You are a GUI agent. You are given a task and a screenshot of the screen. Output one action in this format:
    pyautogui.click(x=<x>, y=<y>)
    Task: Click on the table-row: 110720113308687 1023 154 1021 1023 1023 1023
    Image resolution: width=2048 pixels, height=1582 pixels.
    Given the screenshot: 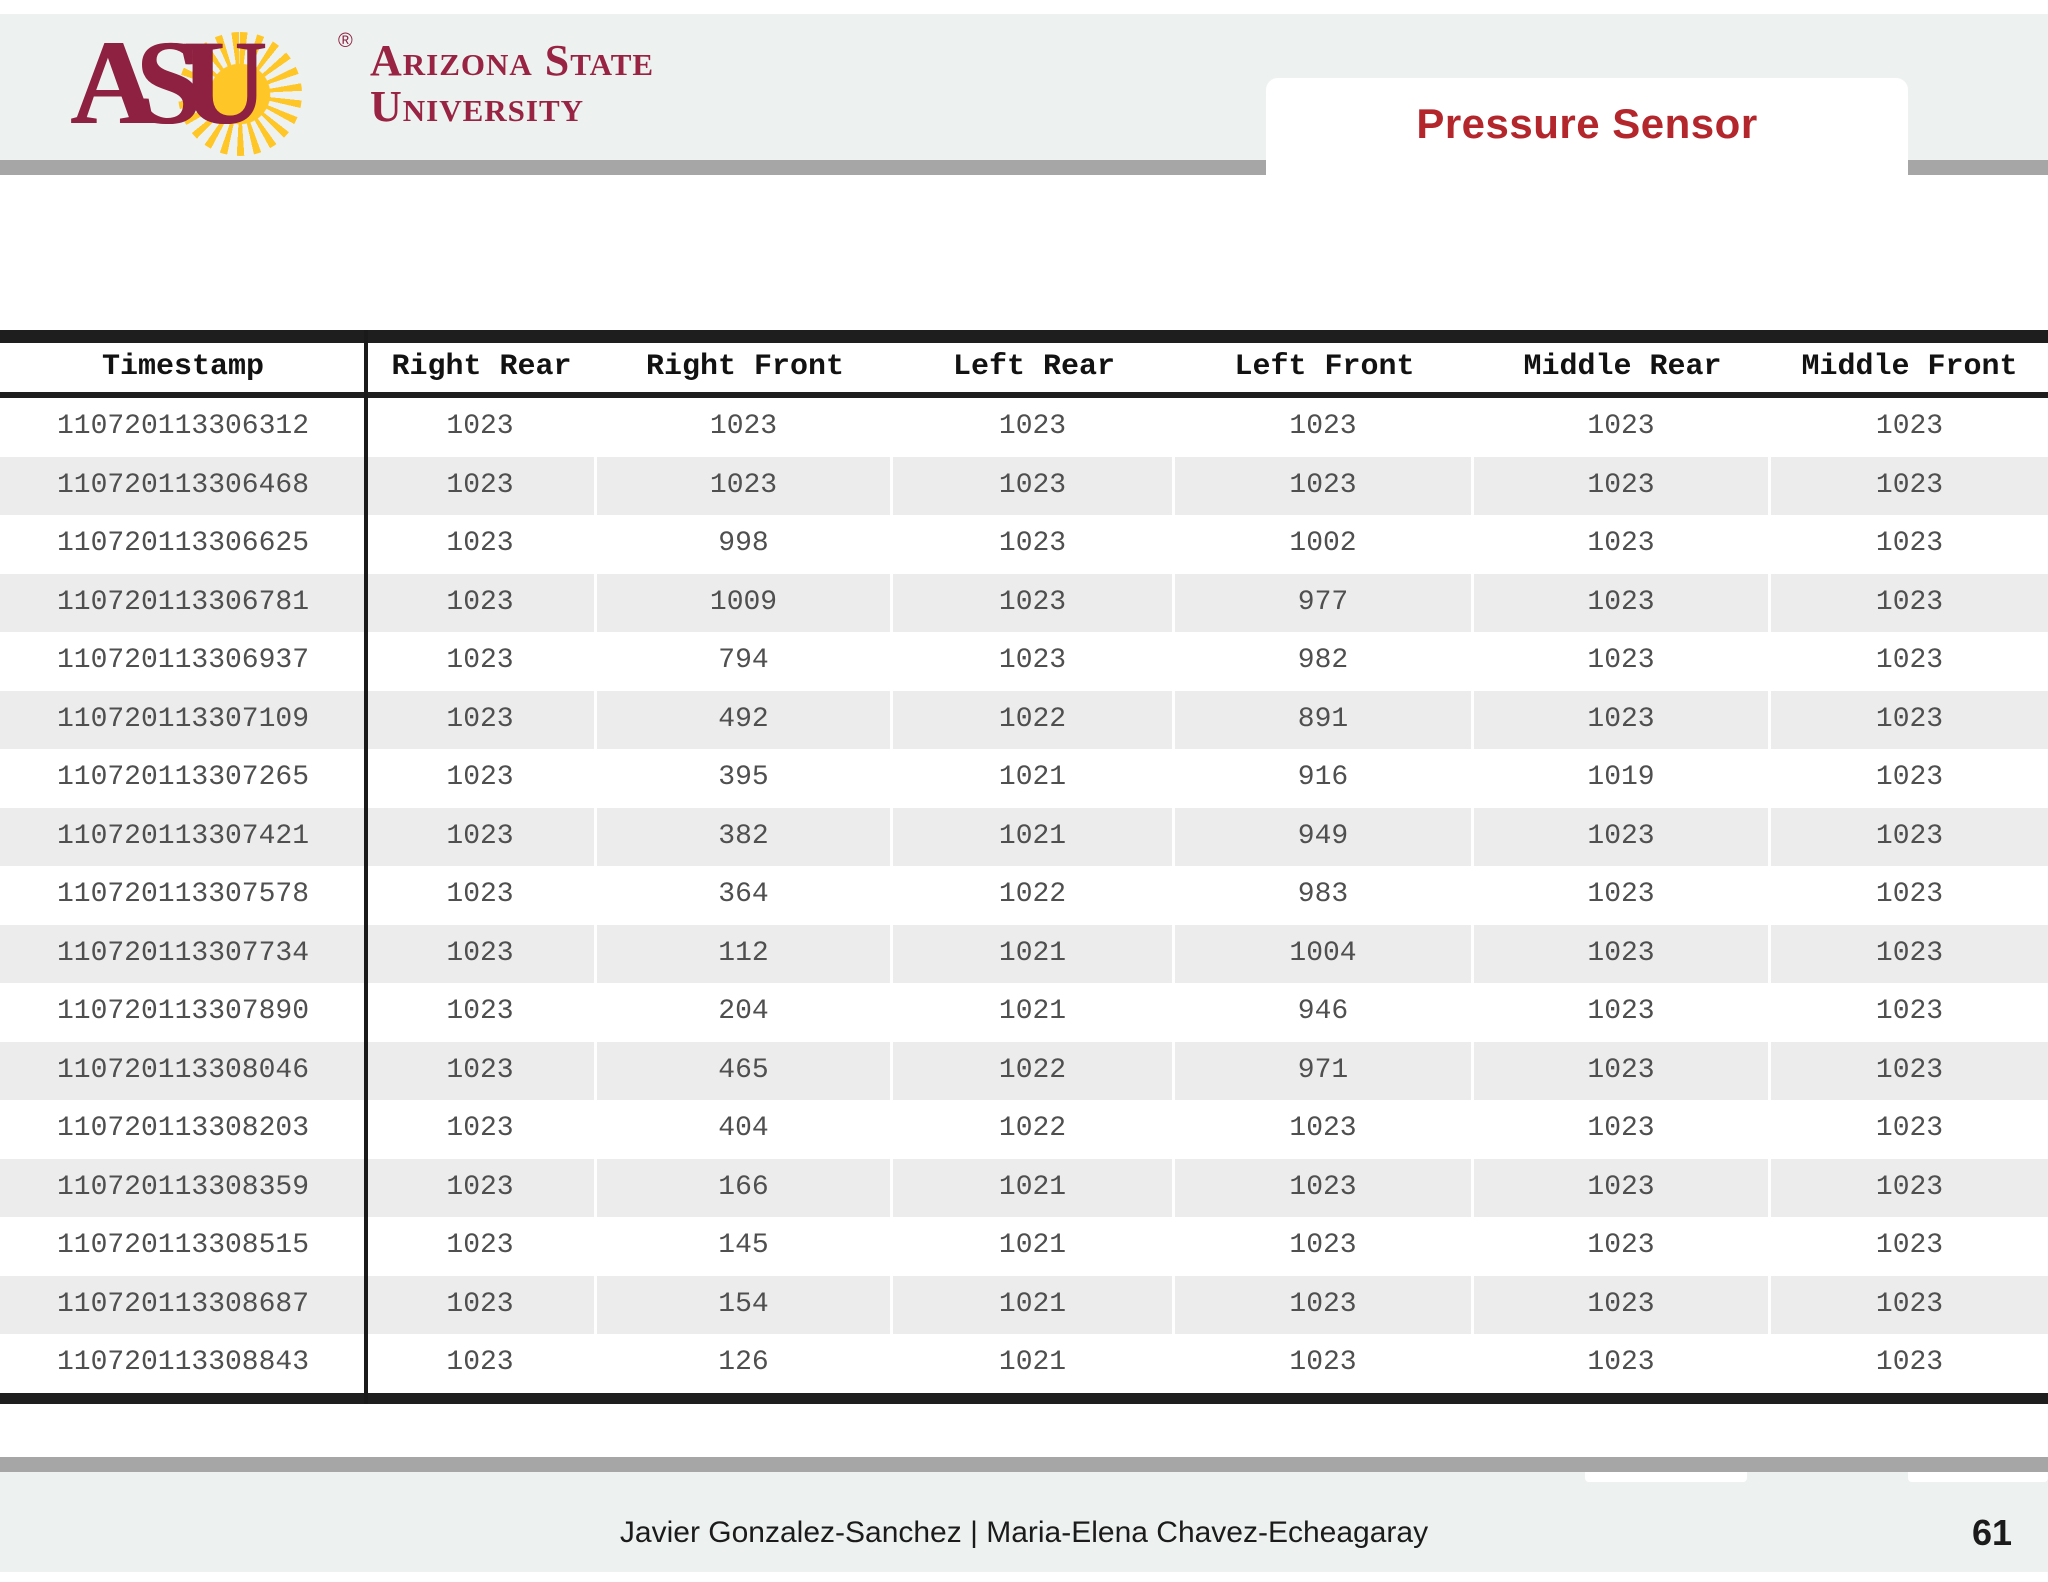 What is the action you would take?
    pyautogui.click(x=1024, y=1304)
    